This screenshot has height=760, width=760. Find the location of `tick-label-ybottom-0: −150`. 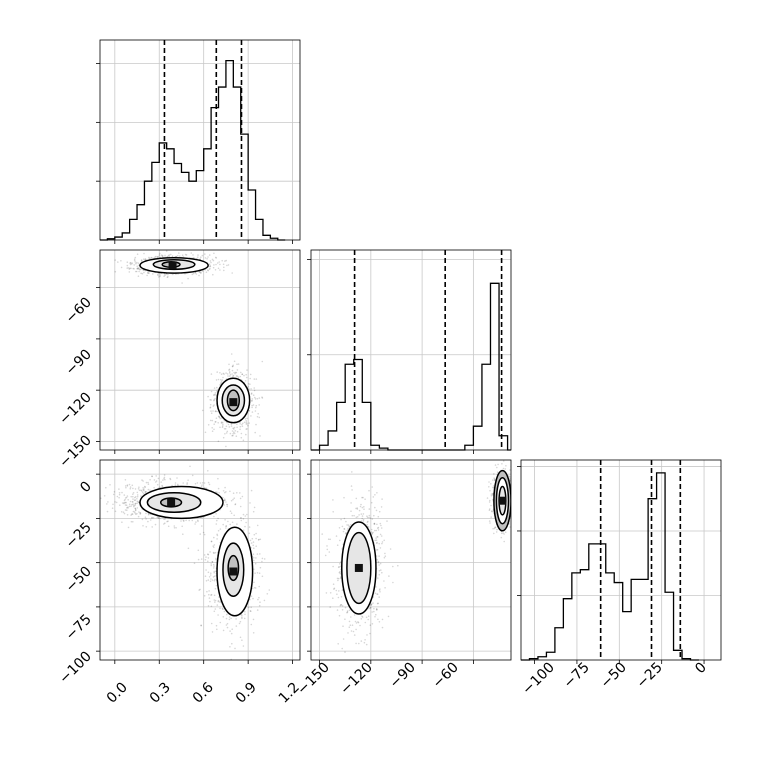

tick-label-ybottom-0: −150 is located at coordinates (313, 679).